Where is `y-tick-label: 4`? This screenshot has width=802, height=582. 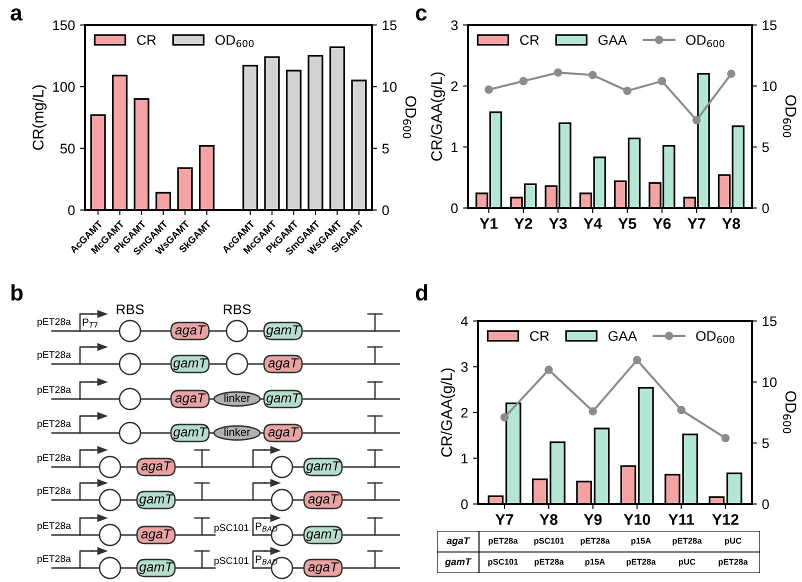
y-tick-label: 4 is located at coordinates (464, 321).